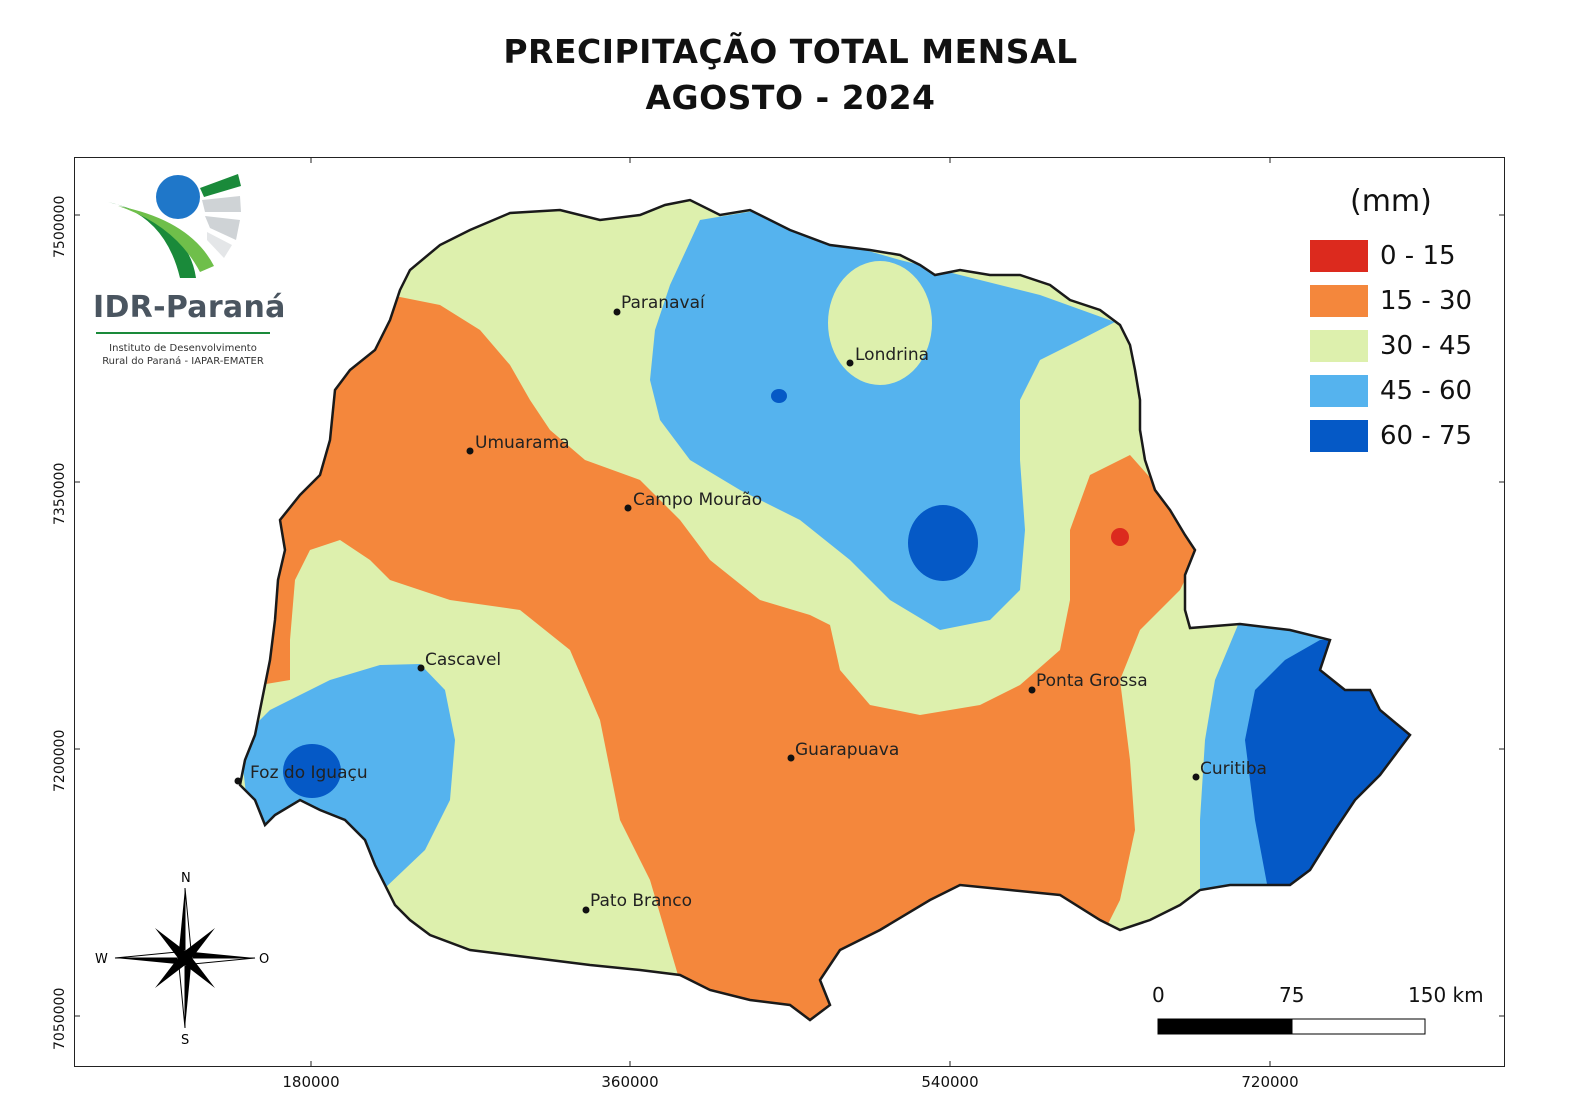 The height and width of the screenshot is (1118, 1581). I want to click on scale-label-0: 0, so click(1158, 995).